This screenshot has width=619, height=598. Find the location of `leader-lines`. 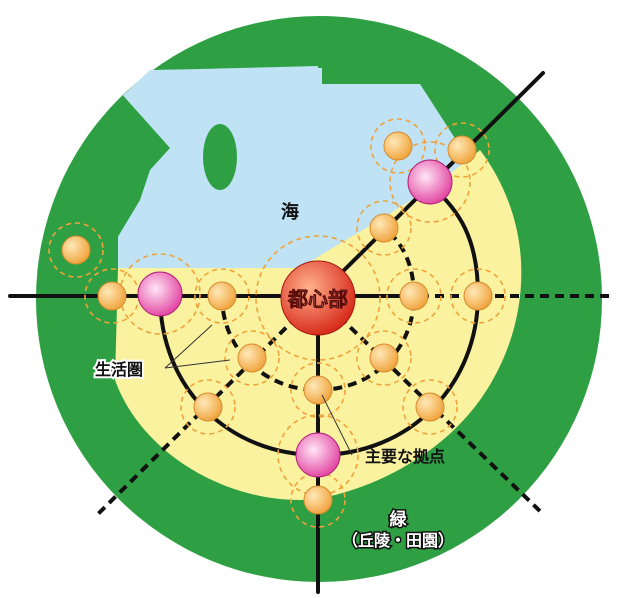

leader-lines is located at coordinates (258, 390).